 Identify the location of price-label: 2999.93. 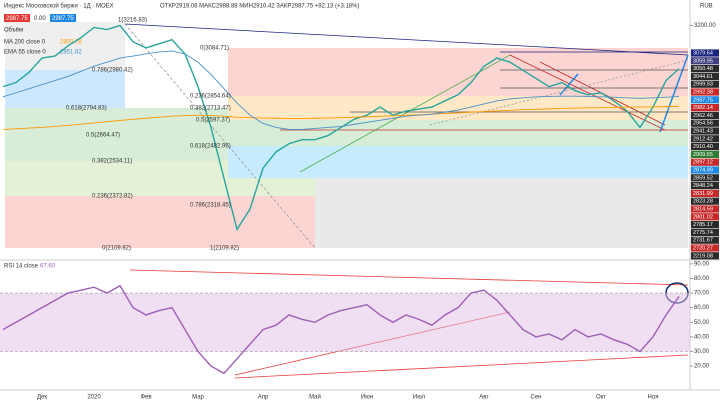
(703, 85).